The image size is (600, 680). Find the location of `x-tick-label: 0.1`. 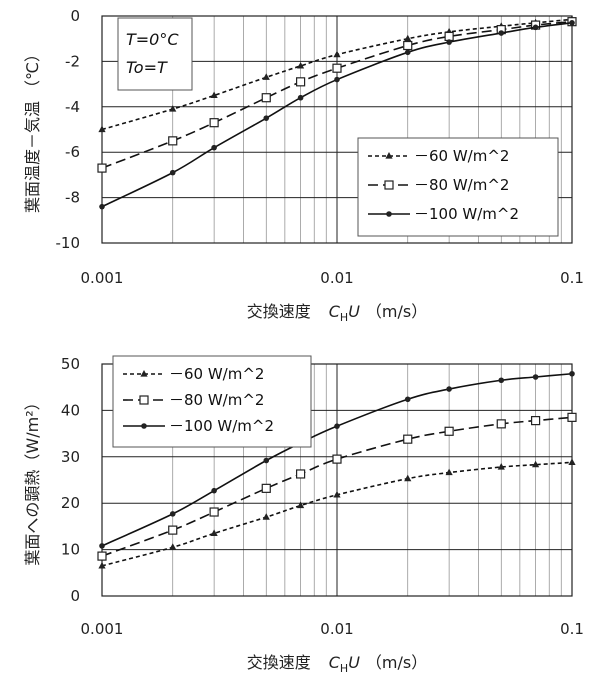

x-tick-label: 0.1 is located at coordinates (572, 278).